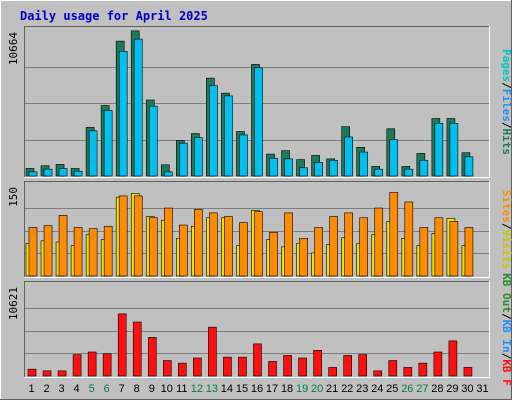  Describe the element at coordinates (377, 389) in the screenshot. I see `x-tick-day-24: 24` at that location.